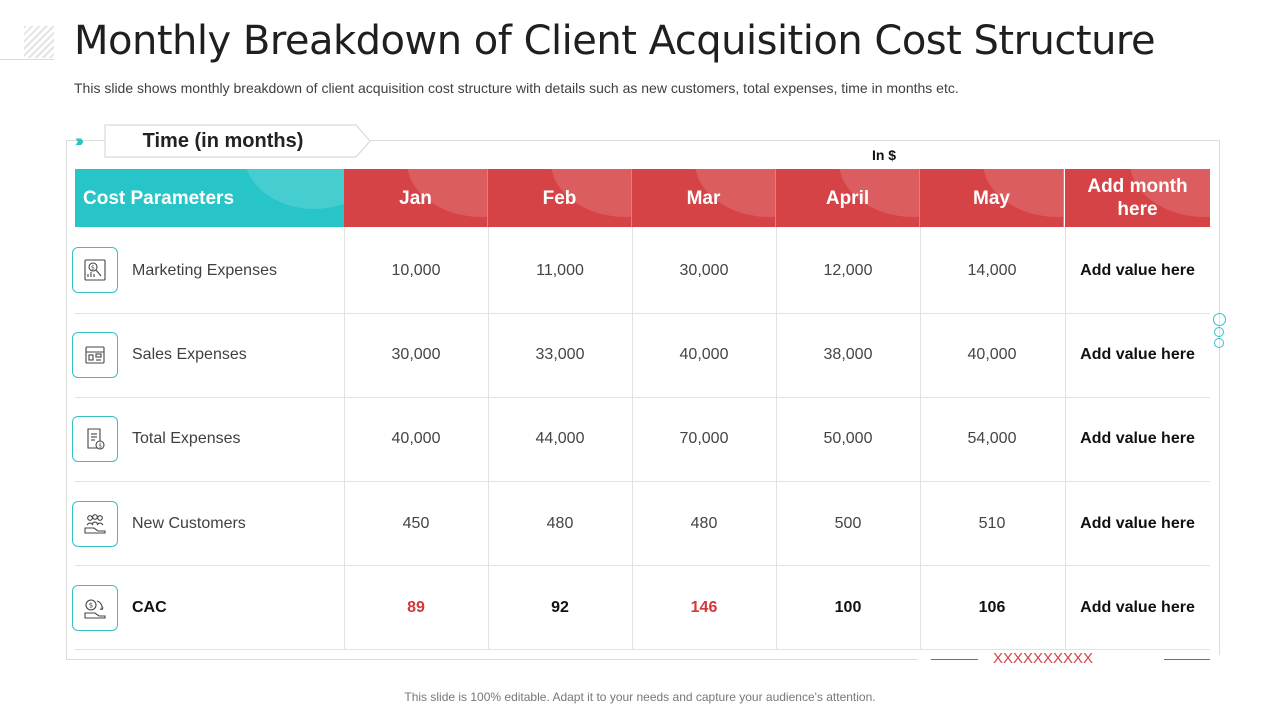  I want to click on header-add-month: Add month here, so click(1137, 198).